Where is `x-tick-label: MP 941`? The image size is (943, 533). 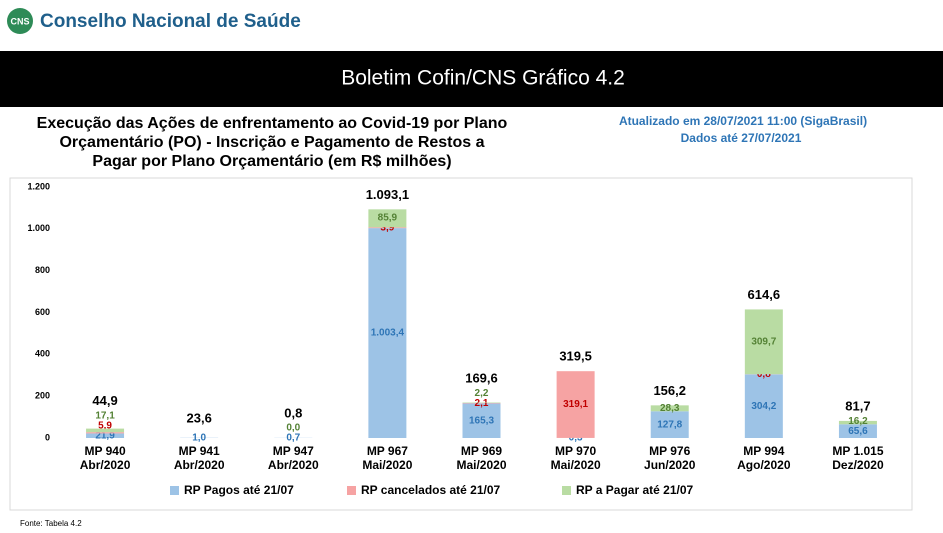
x-tick-label: MP 941 is located at coordinates (199, 451).